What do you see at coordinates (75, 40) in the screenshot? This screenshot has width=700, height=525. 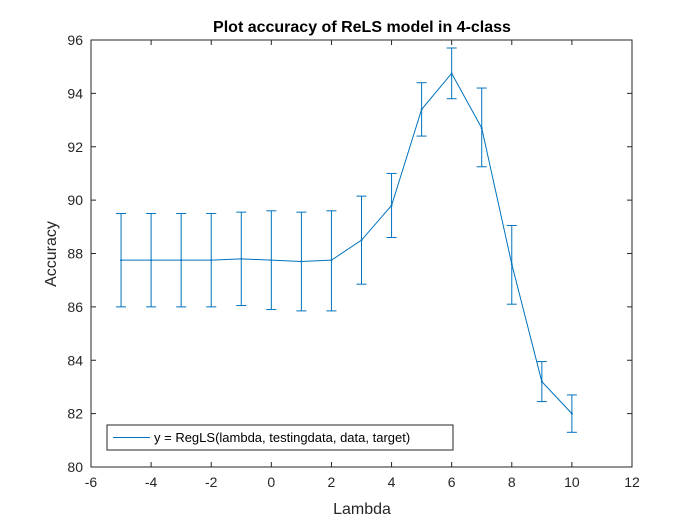 I see `y-tick-label: 96` at bounding box center [75, 40].